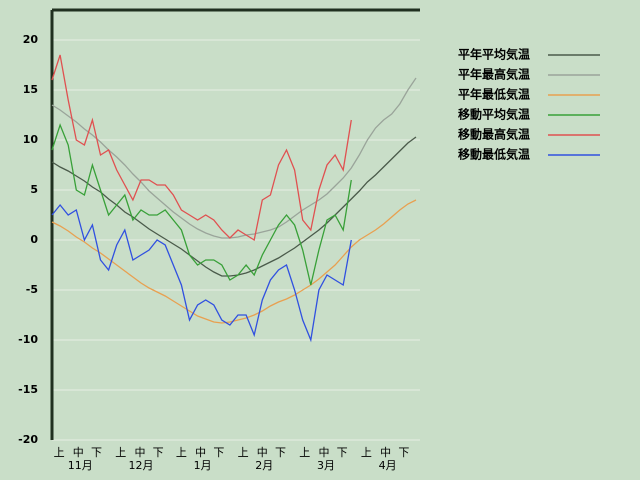  Describe the element at coordinates (494, 74) in the screenshot. I see `legend-label: 平年最高気温` at that location.